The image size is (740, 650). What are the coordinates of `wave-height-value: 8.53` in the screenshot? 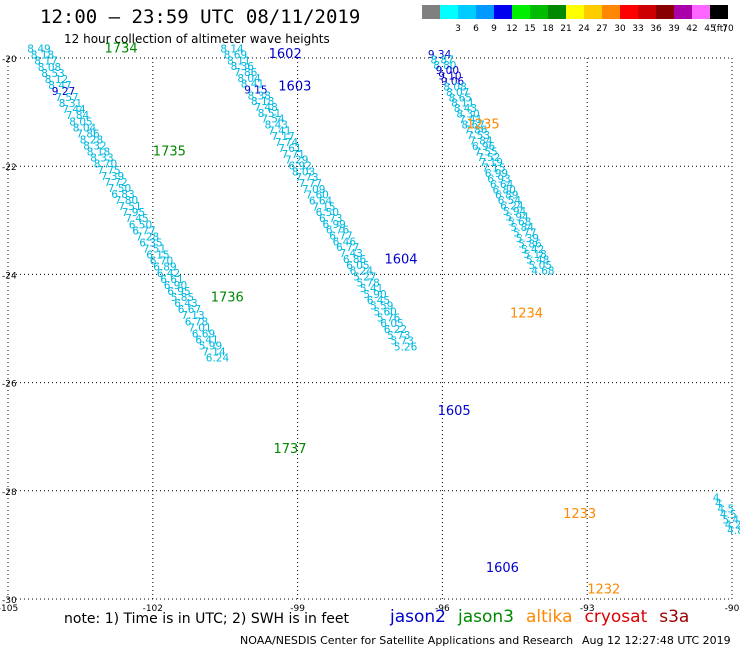 It's located at (52, 74).